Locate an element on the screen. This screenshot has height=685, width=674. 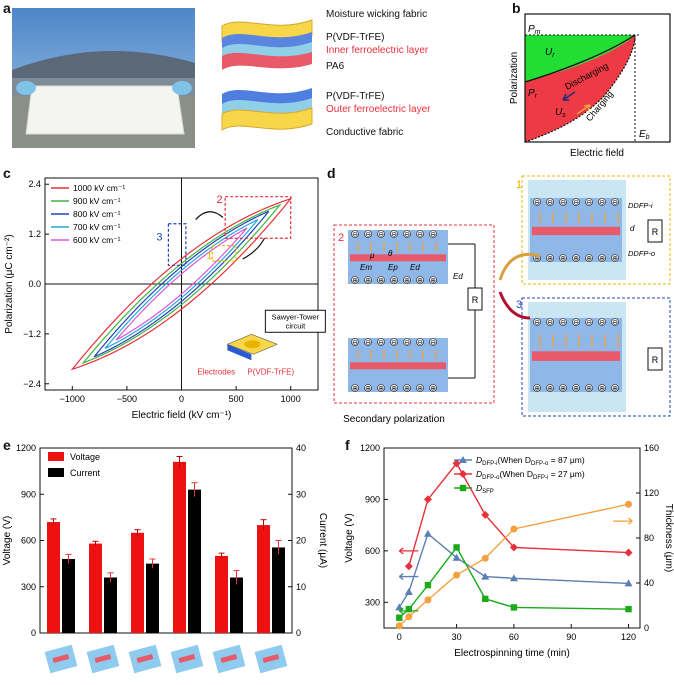
y-tick-label: 1.2 is located at coordinates (34, 234).